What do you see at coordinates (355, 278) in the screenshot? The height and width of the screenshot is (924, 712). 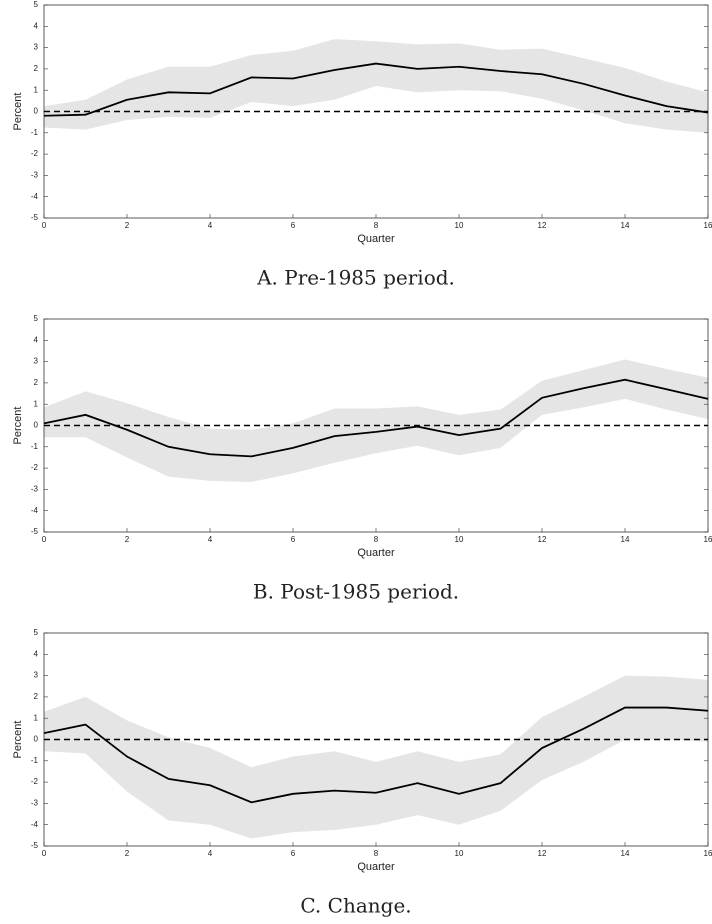 I see `caption: A. Pre-1985 period.` at bounding box center [355, 278].